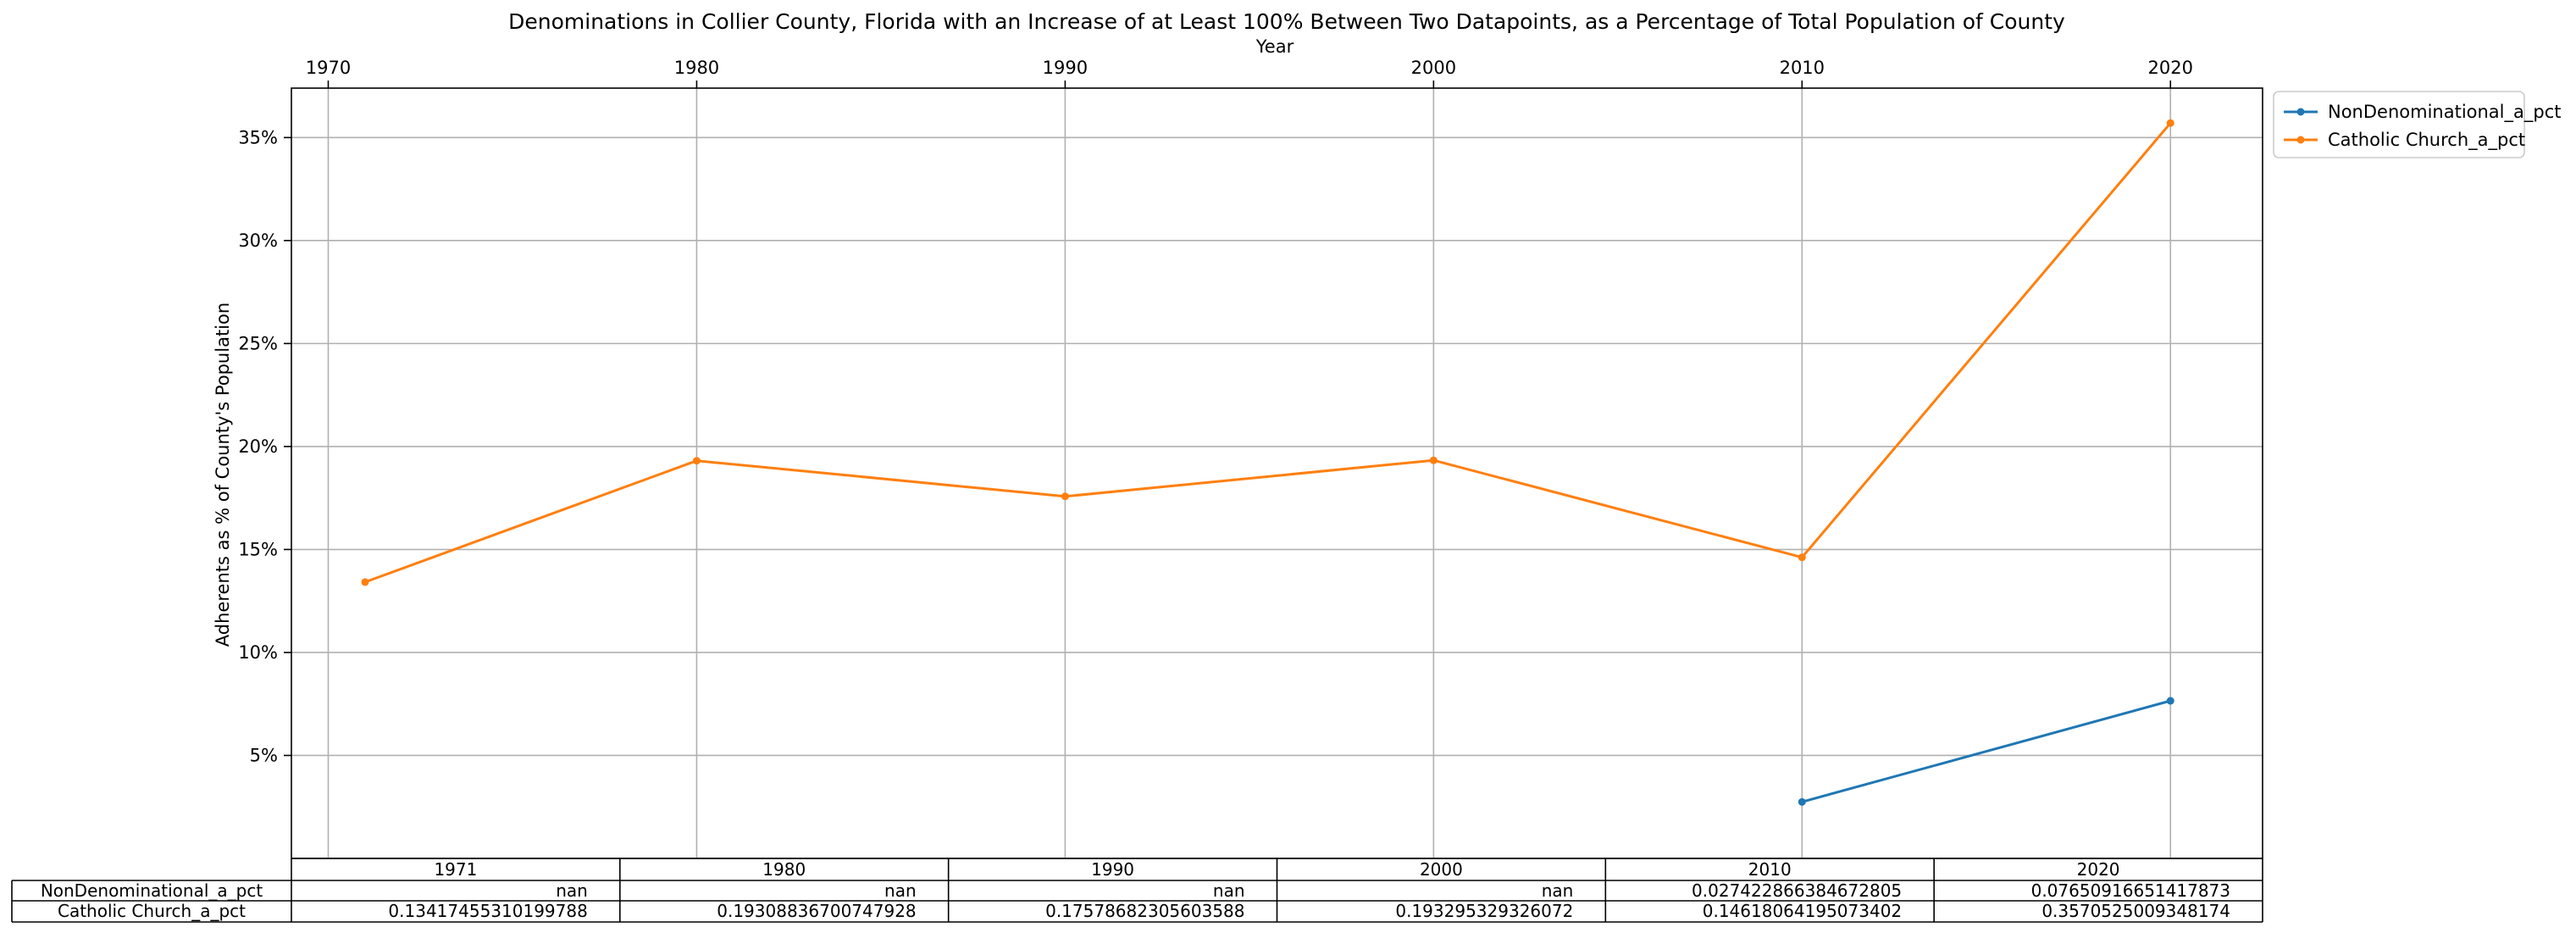  I want to click on table-cell: 0.07650916651417873, so click(2130, 890).